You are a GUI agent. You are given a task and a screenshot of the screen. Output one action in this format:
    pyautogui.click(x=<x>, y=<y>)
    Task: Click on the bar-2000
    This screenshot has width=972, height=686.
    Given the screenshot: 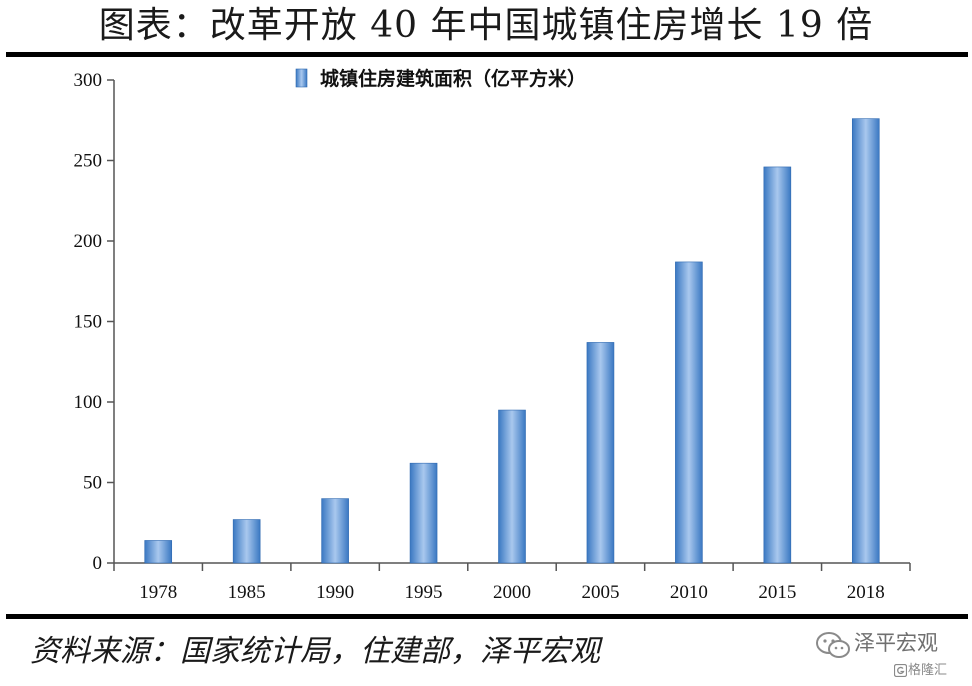 What is the action you would take?
    pyautogui.click(x=512, y=486)
    